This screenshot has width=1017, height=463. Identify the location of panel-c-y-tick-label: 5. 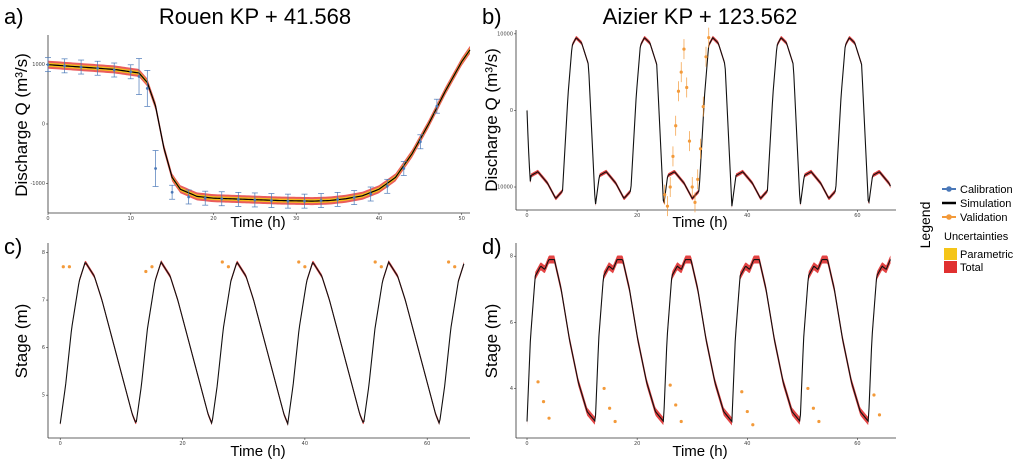
(43, 396).